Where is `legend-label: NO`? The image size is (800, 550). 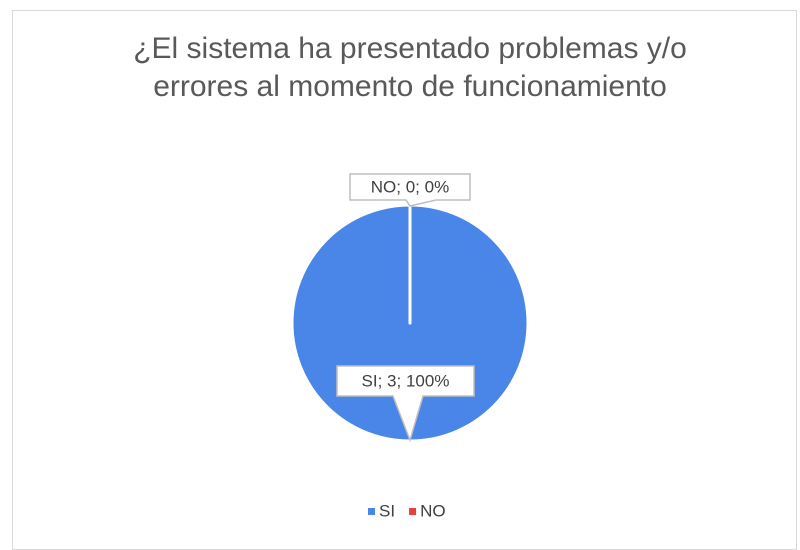
legend-label: NO is located at coordinates (433, 510).